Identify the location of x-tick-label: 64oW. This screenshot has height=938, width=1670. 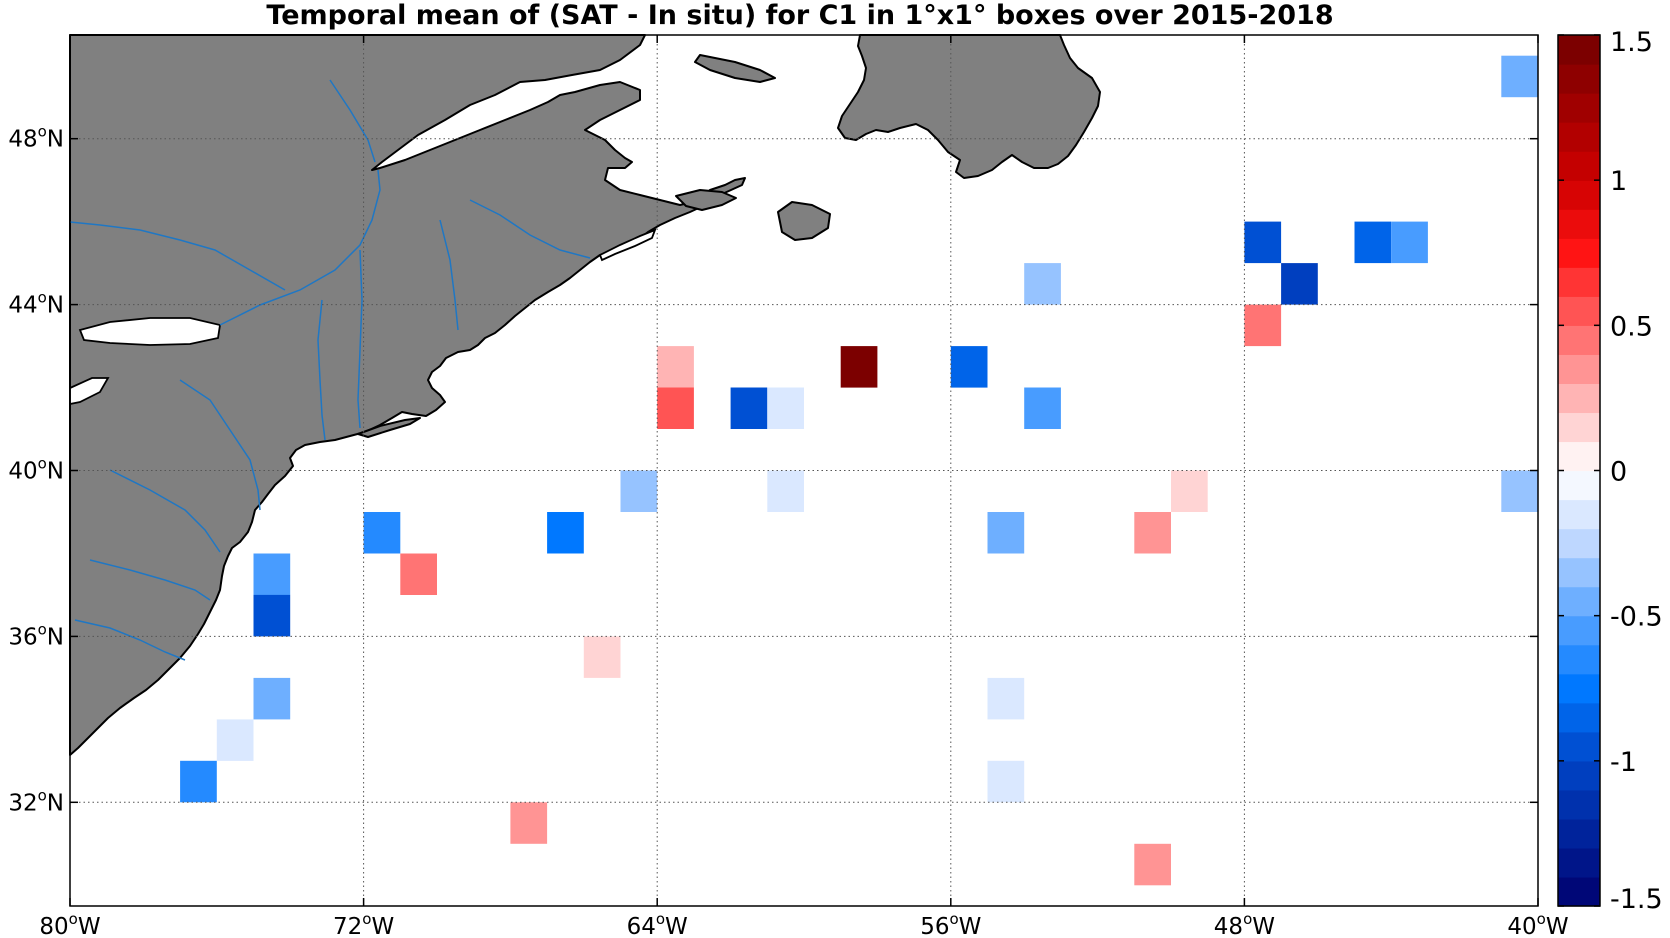
(657, 924).